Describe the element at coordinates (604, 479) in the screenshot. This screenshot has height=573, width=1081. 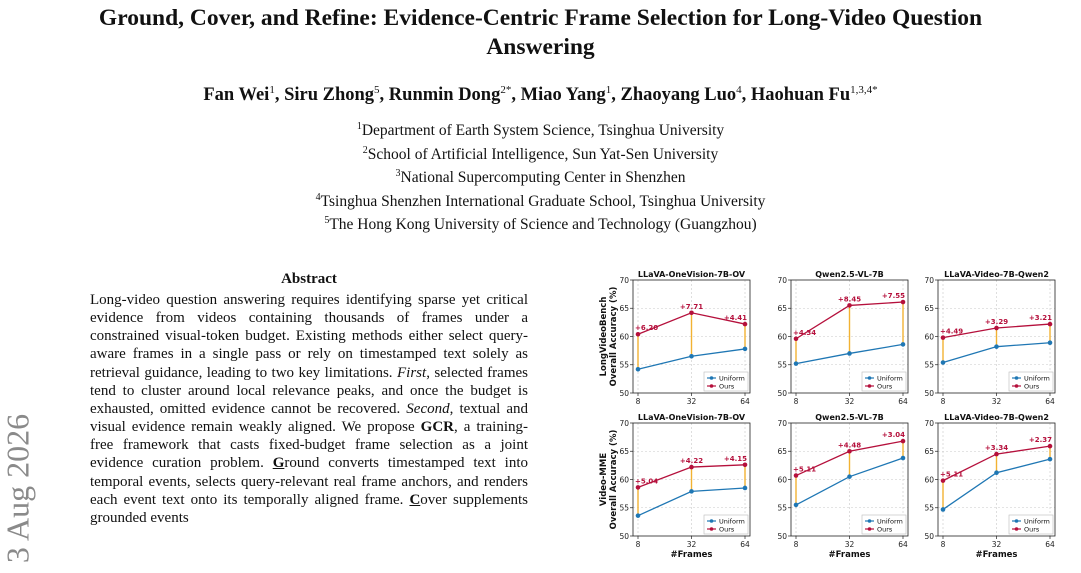
I see `y-axis-label: Video-MME` at that location.